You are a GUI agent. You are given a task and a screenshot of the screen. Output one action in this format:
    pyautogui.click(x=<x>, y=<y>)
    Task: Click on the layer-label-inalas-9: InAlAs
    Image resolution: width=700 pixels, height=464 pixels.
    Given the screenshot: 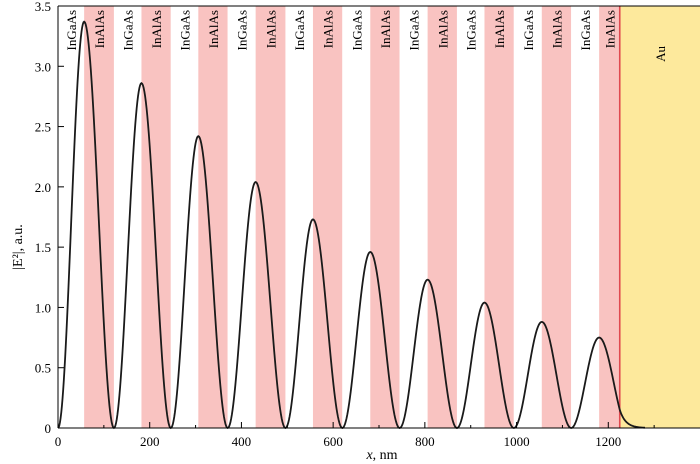 What is the action you would take?
    pyautogui.click(x=328, y=29)
    